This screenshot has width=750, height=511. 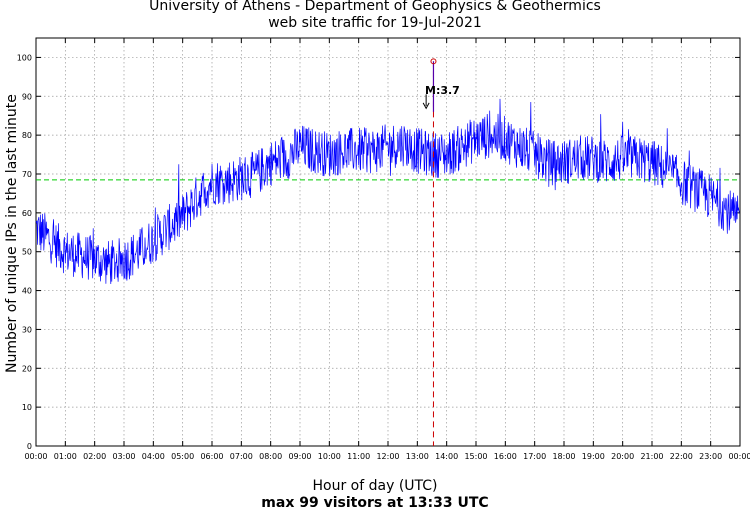 I want to click on y-tick-label: 30, so click(x=27, y=329).